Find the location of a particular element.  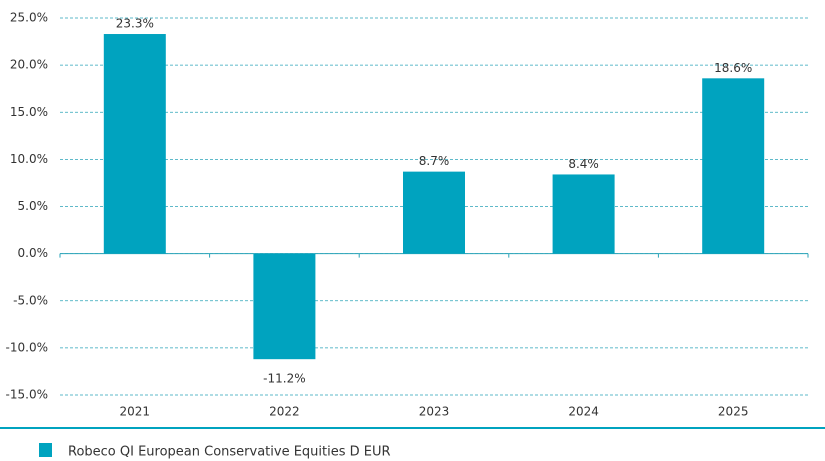

data-label: 8.7% is located at coordinates (434, 161).